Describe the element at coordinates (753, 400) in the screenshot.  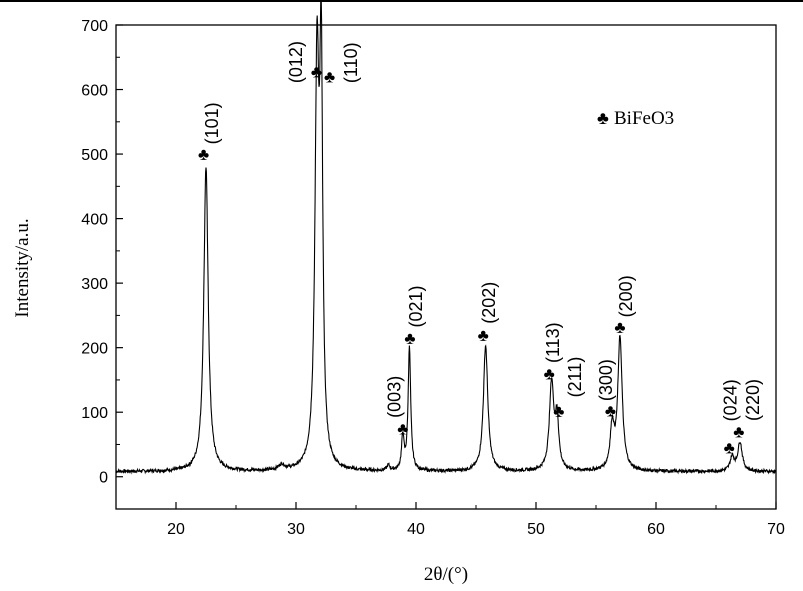
I see `miller-index-label: (220)` at that location.